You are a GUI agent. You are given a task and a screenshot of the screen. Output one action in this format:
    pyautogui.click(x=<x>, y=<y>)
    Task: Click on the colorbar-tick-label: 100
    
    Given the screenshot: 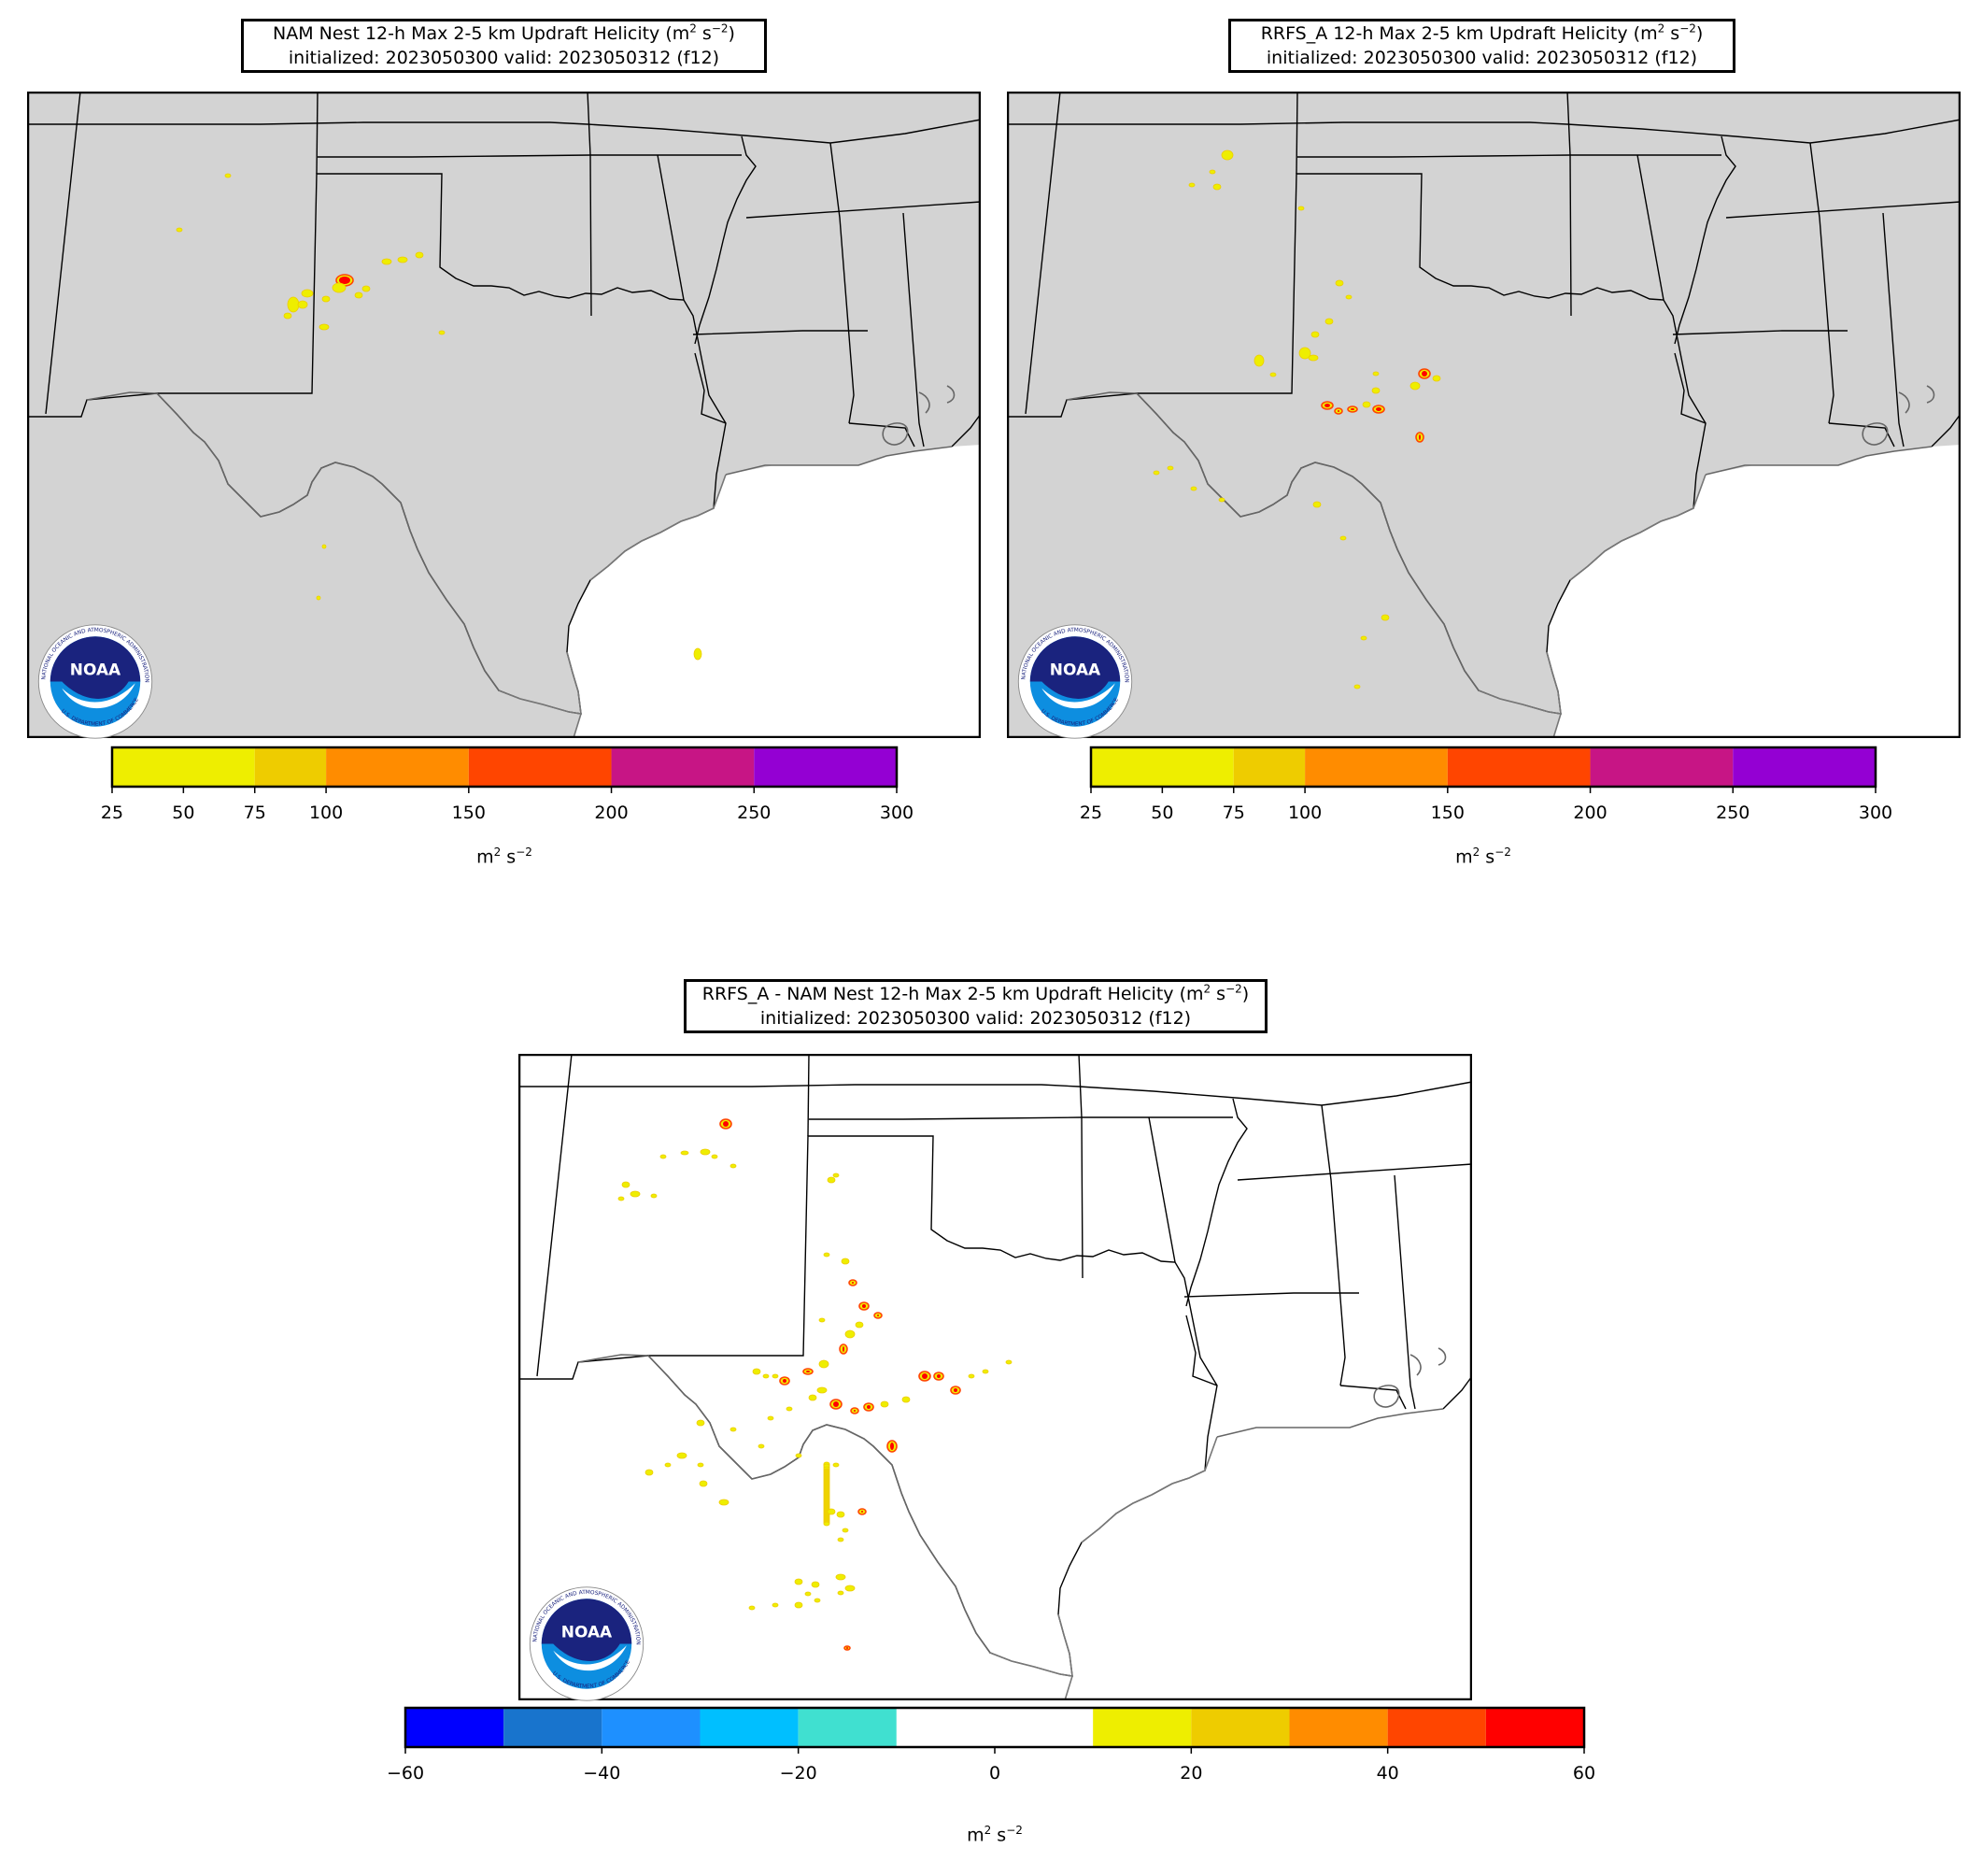 What is the action you would take?
    pyautogui.click(x=326, y=813)
    